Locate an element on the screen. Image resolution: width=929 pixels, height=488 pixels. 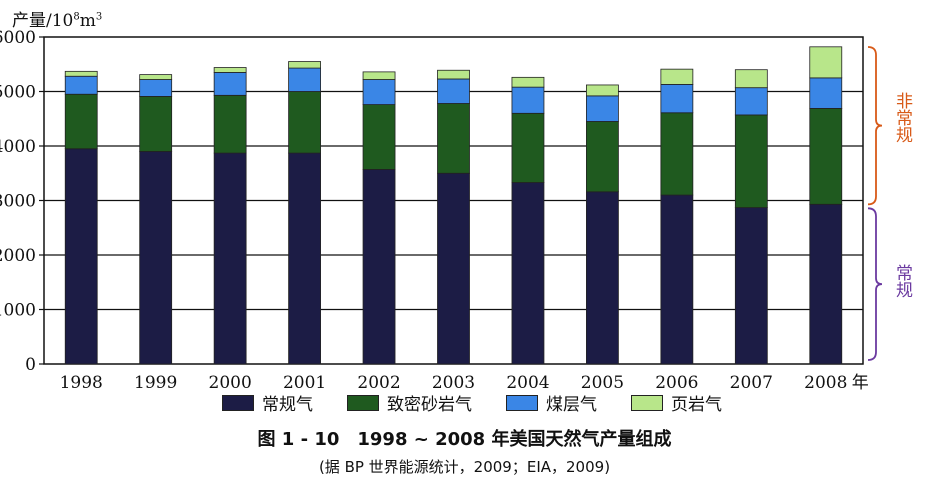
legend-item-coalbed-methane: 煤层气 is located at coordinates (551, 402).